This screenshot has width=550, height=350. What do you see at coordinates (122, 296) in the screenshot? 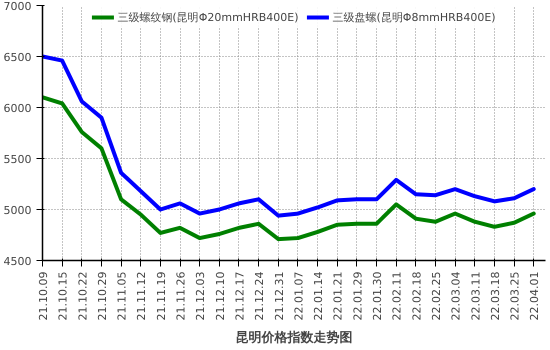
I see `x-tick-label: 21.11.05` at bounding box center [122, 296].